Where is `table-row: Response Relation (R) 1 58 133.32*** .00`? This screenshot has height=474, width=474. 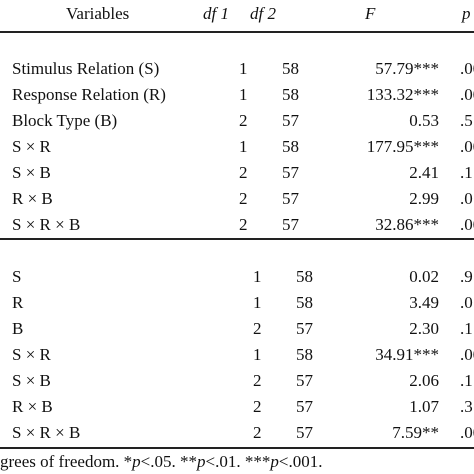 table-row: Response Relation (R) 1 58 133.32*** .00 is located at coordinates (237, 98).